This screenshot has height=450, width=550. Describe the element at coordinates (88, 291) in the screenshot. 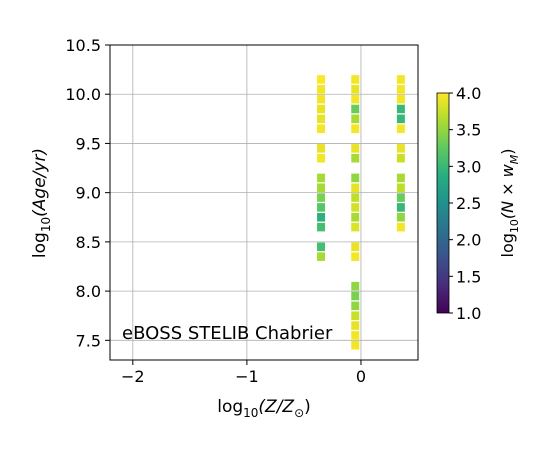

I see `y-tick-label: 8.0` at that location.